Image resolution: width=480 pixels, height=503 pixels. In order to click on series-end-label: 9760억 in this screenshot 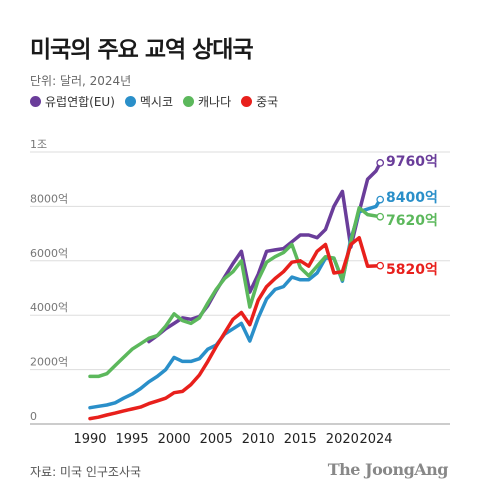, I will do `click(412, 162)`.